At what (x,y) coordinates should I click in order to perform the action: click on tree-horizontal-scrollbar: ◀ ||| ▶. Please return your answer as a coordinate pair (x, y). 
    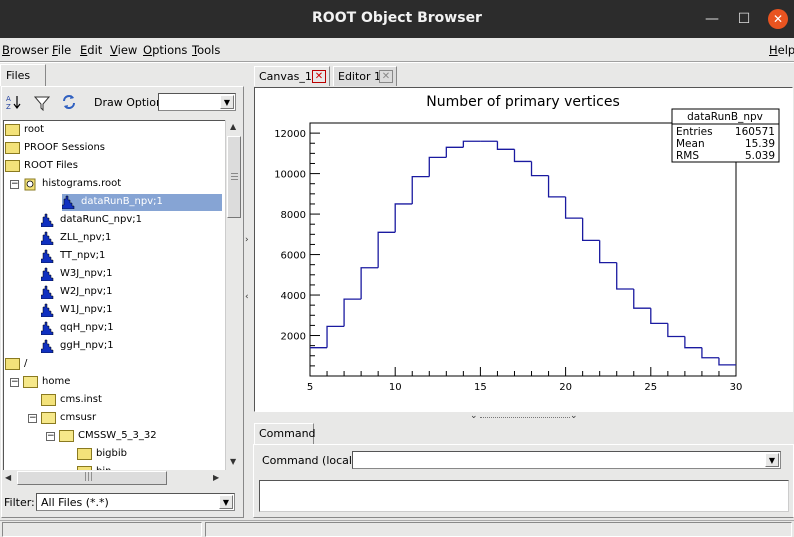
    Looking at the image, I should click on (114, 478).